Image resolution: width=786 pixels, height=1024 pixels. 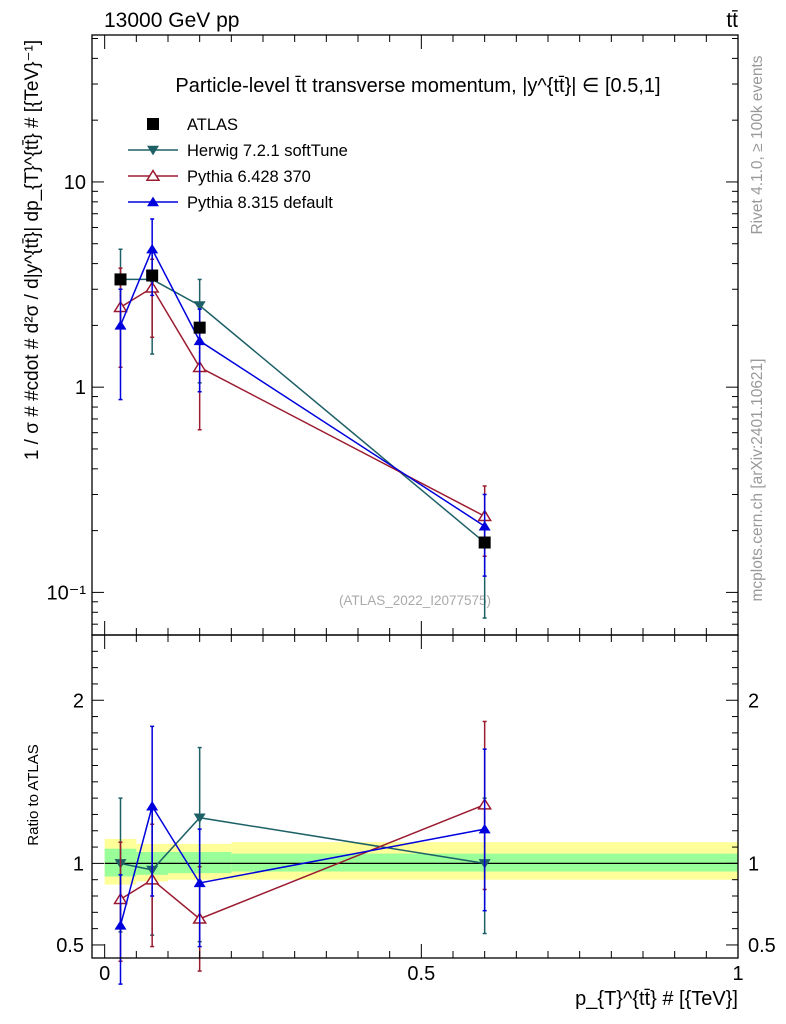 What do you see at coordinates (260, 203) in the screenshot?
I see `legend-label: Pythia 8.315 default` at bounding box center [260, 203].